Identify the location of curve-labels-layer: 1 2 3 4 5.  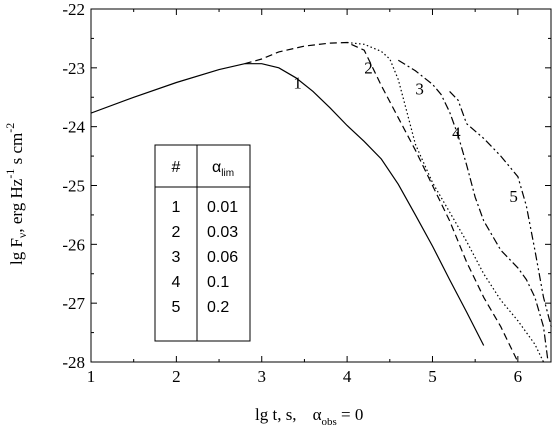
(405, 132).